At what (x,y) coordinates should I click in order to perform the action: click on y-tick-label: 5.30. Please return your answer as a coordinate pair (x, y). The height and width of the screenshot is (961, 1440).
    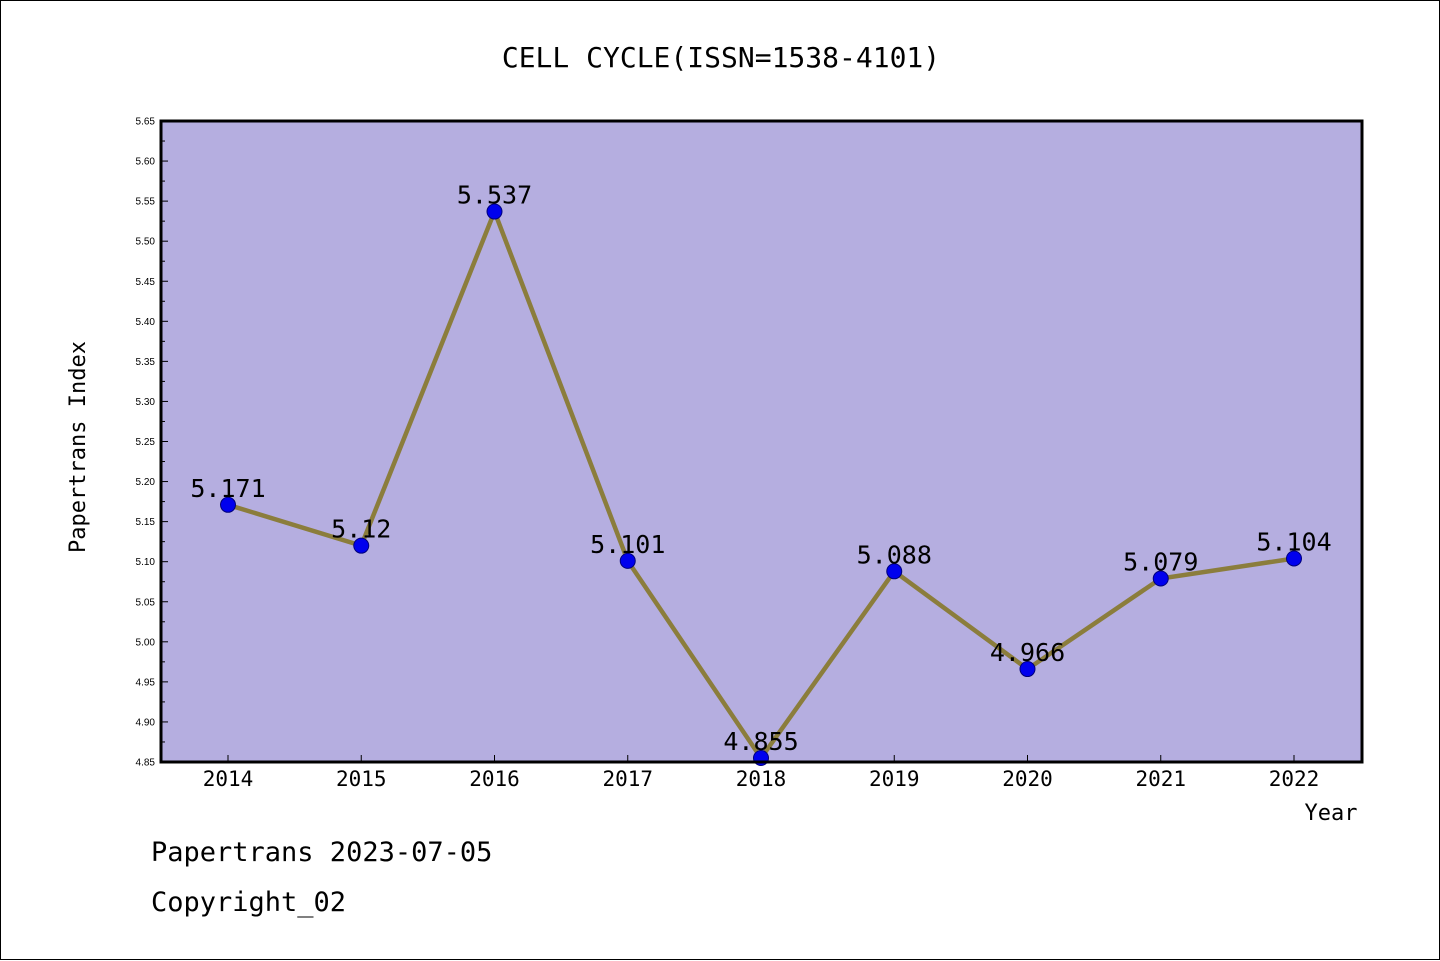
    Looking at the image, I should click on (146, 402).